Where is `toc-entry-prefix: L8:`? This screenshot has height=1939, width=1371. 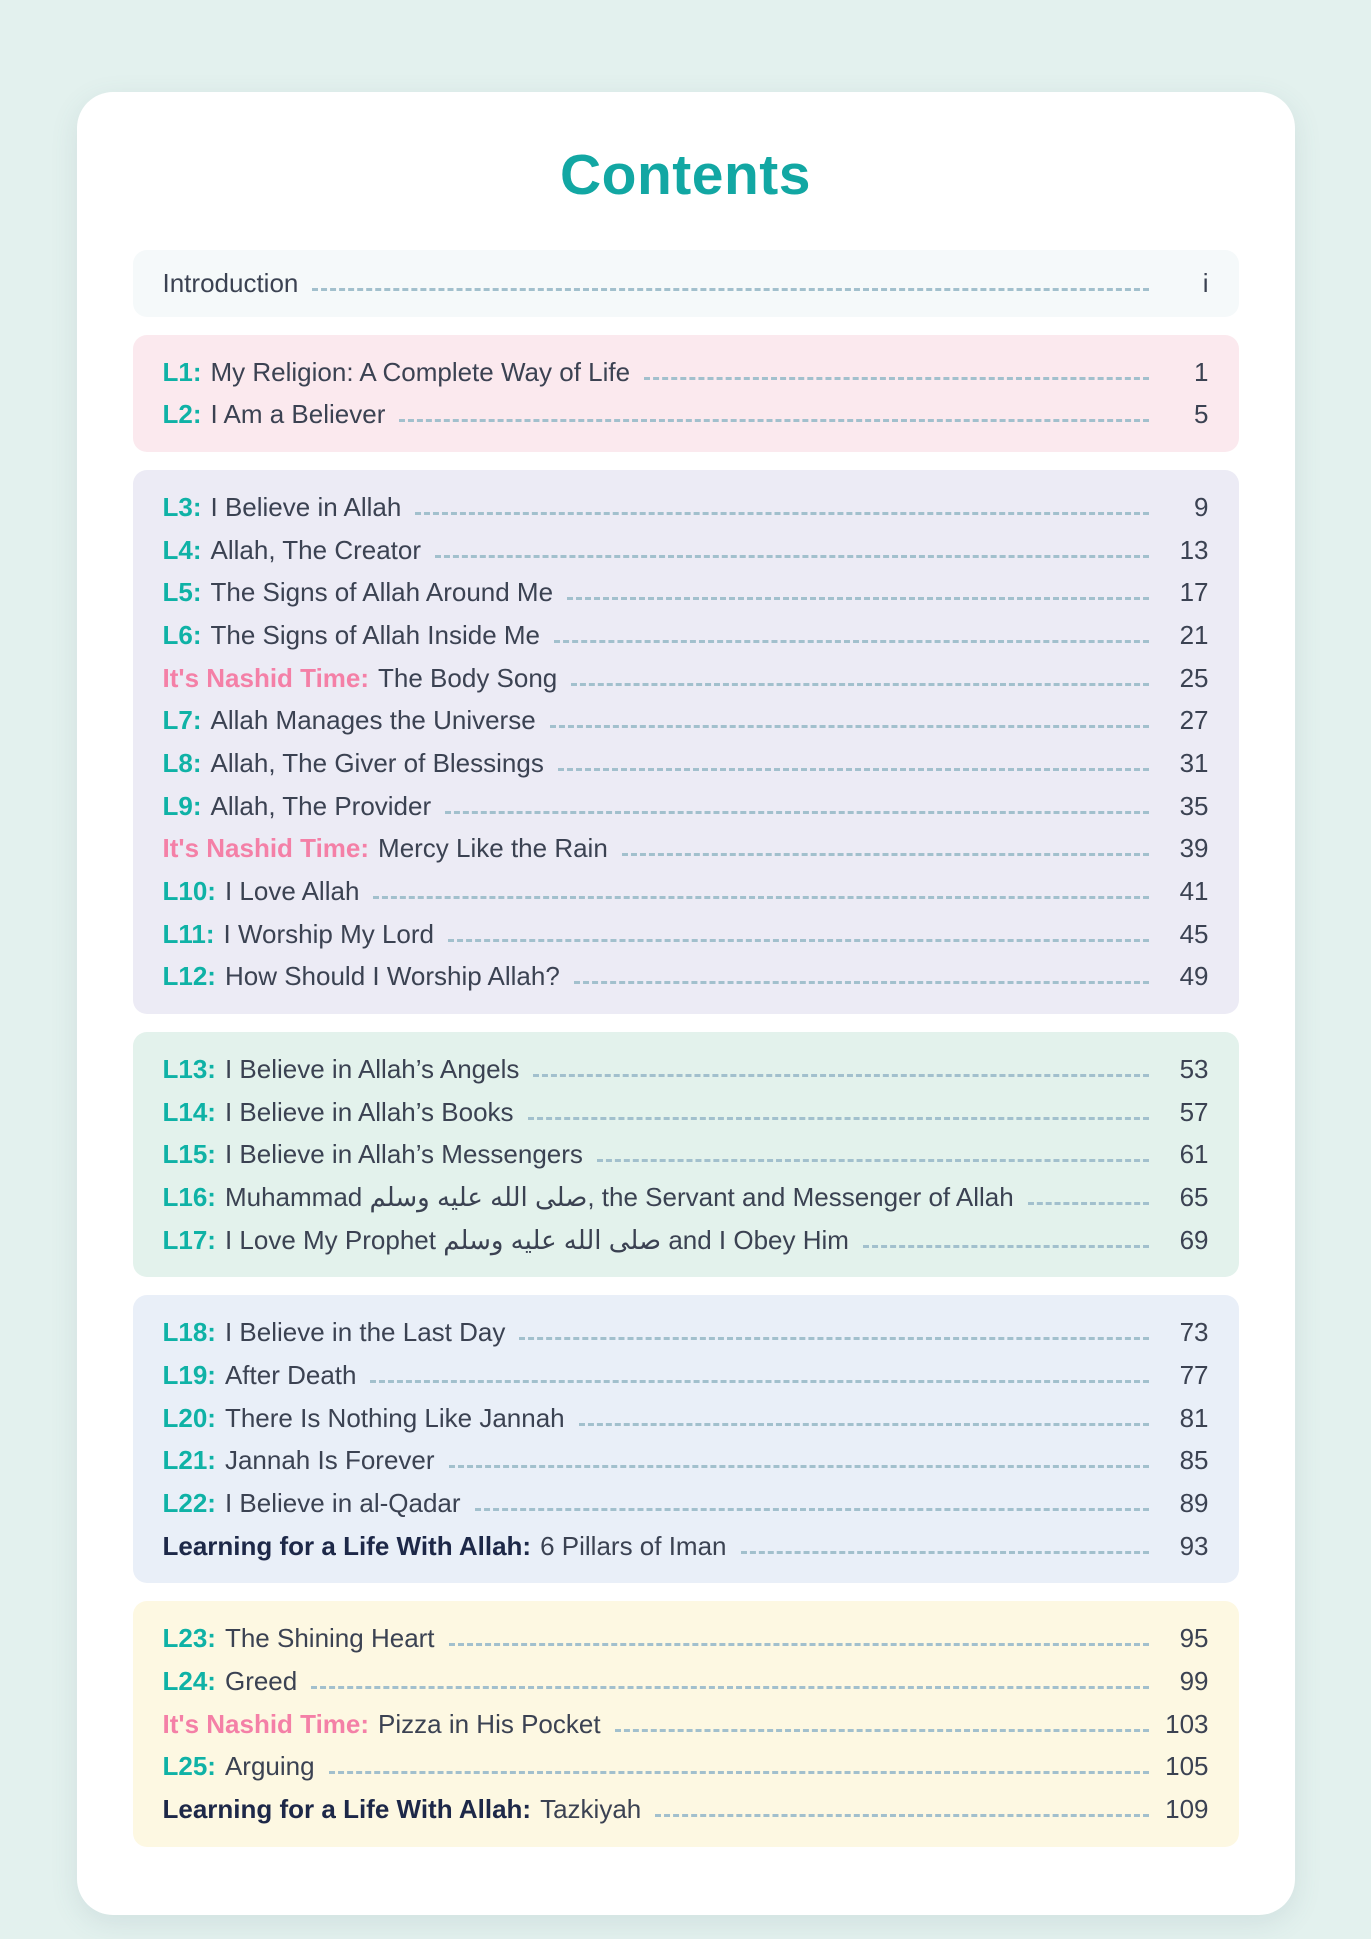
toc-entry-prefix: L8: is located at coordinates (182, 763).